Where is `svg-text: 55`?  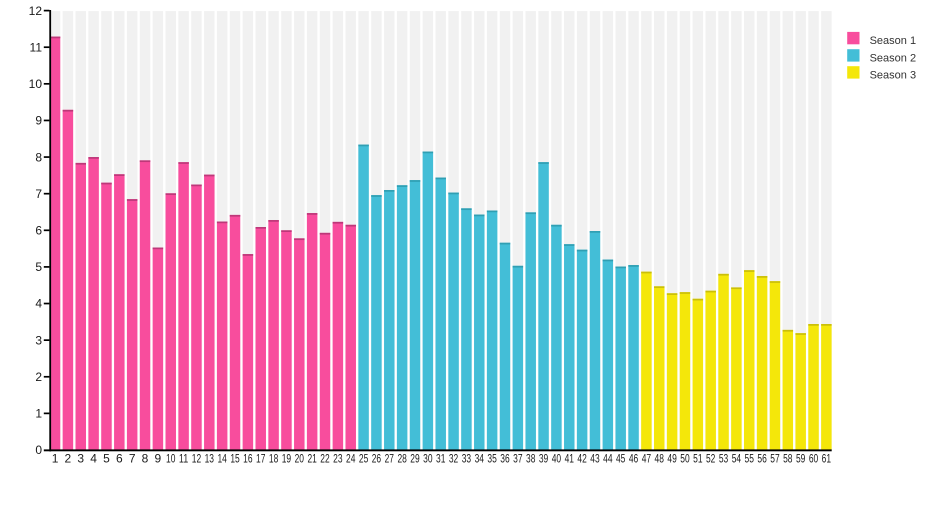 svg-text: 55 is located at coordinates (750, 459).